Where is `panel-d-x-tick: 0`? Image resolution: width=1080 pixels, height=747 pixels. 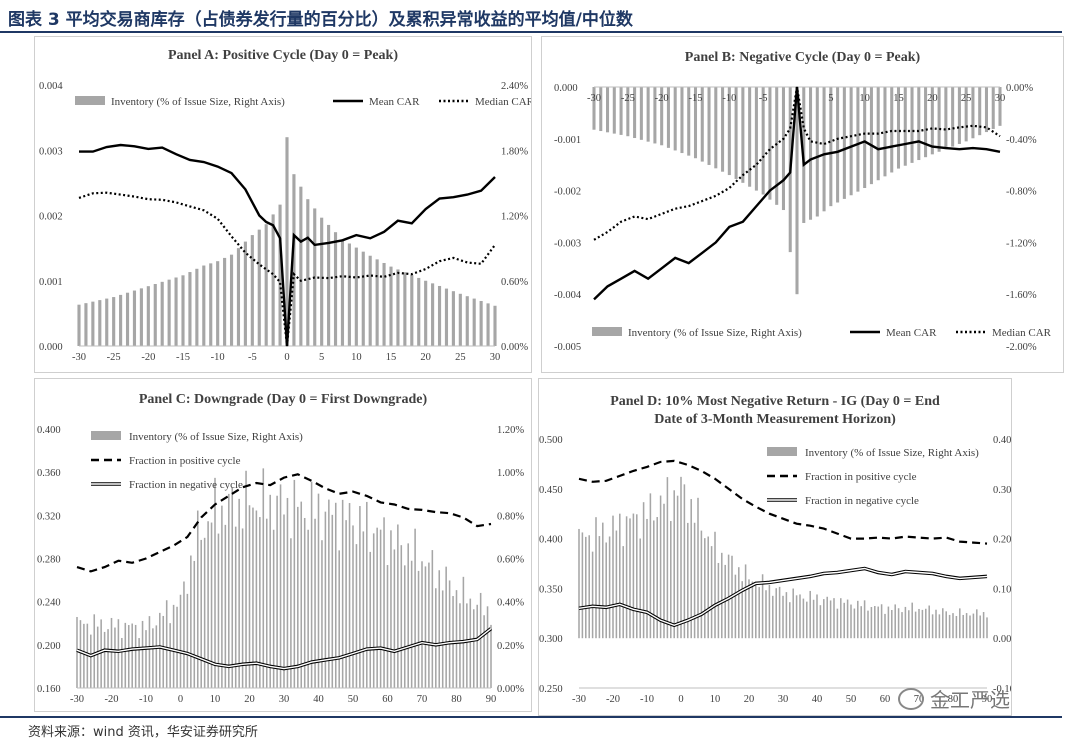 panel-d-x-tick: 0 is located at coordinates (680, 699).